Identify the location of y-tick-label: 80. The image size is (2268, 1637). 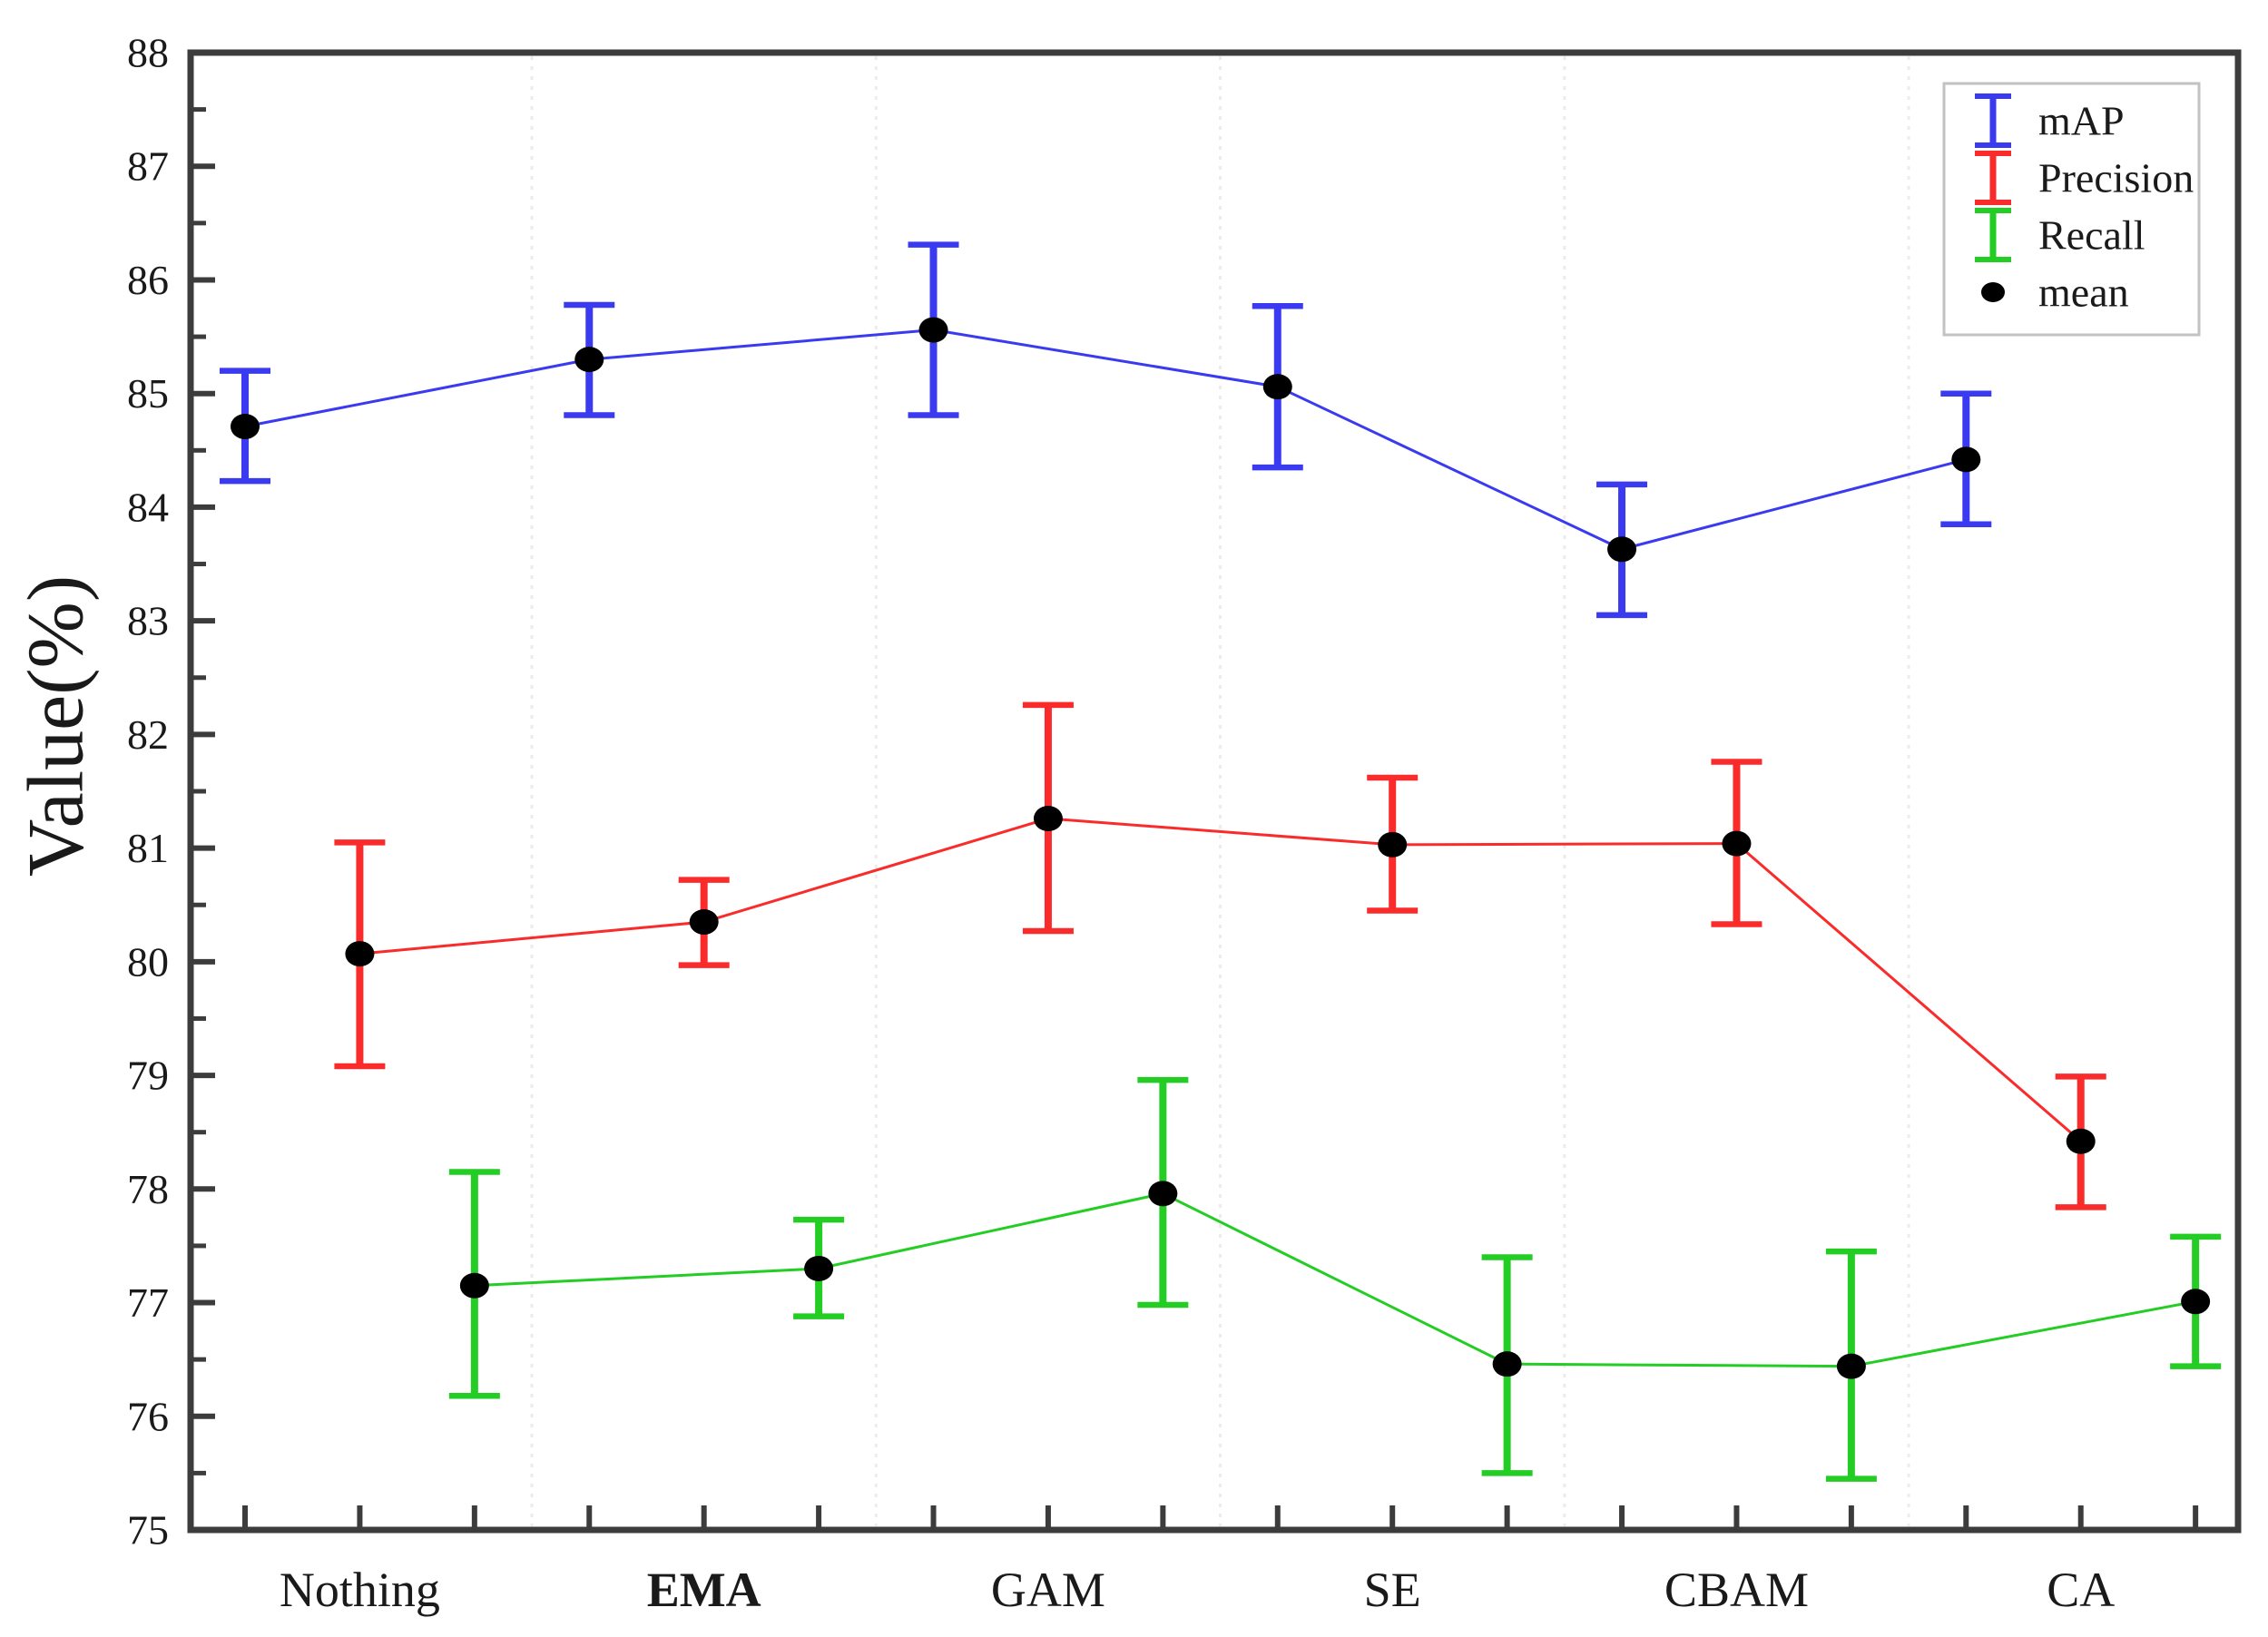
(148, 961).